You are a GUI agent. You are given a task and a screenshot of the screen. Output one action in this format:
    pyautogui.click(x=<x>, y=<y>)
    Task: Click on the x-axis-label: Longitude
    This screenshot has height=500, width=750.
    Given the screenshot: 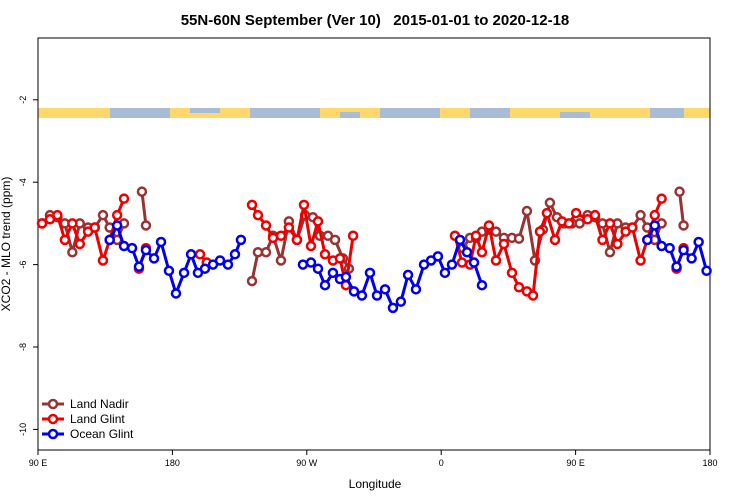 What is the action you would take?
    pyautogui.click(x=375, y=484)
    